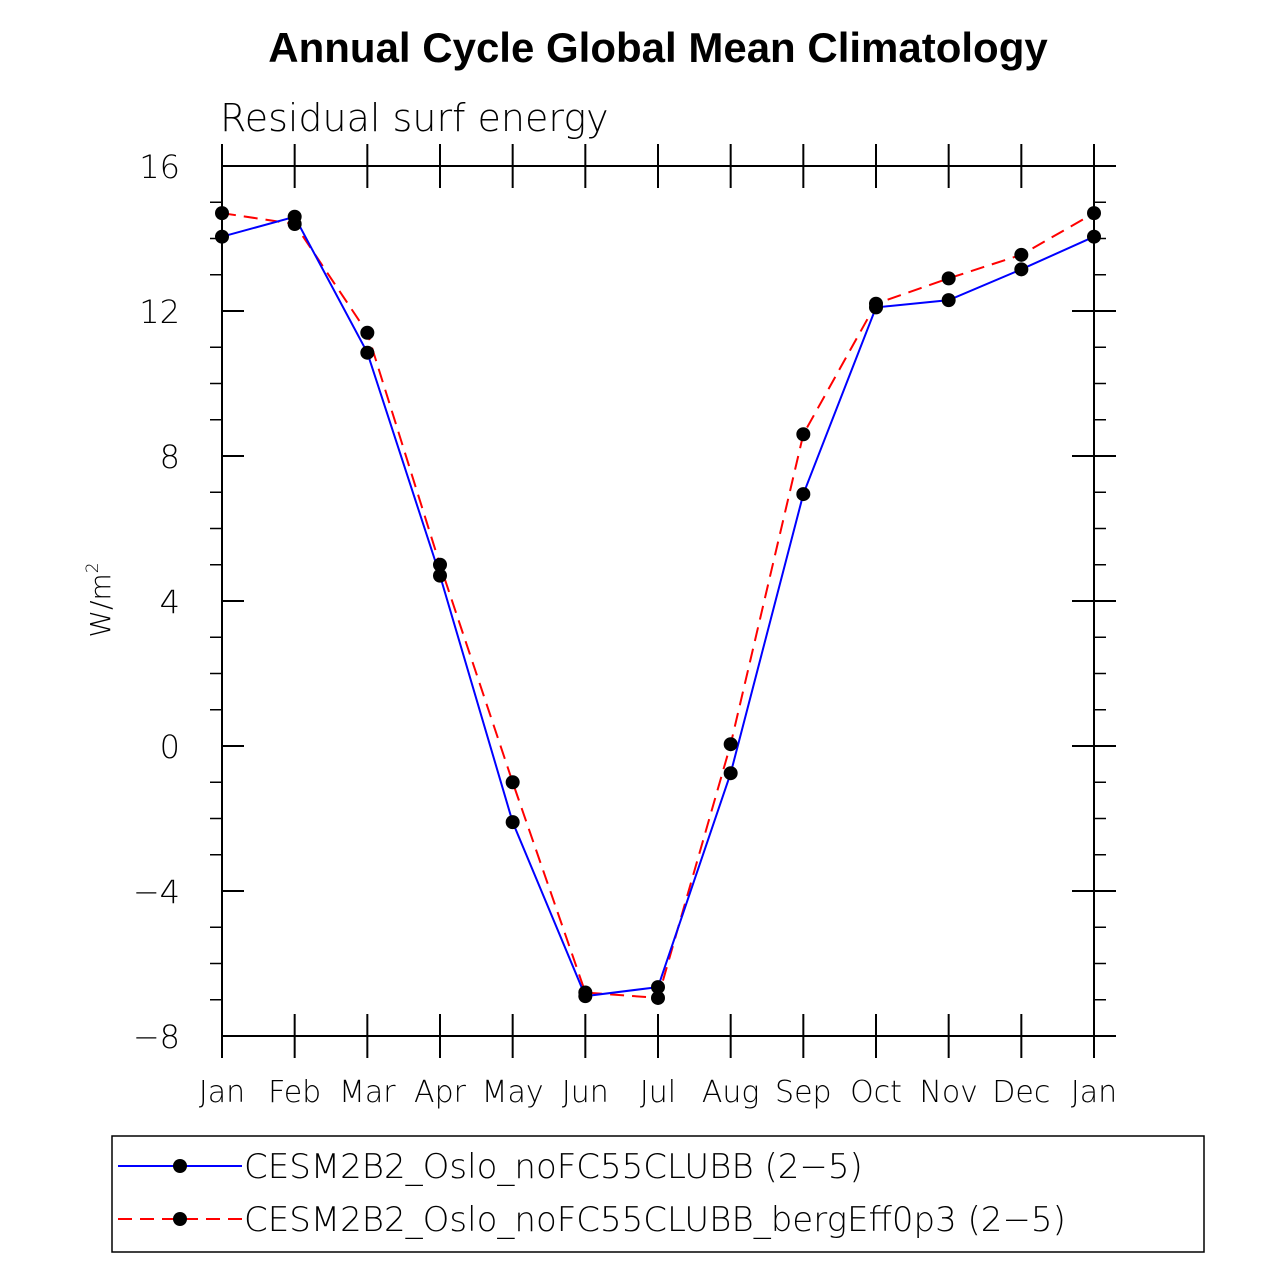 This screenshot has width=1283, height=1283. I want to click on chart-subtitle: Residual surf energy, so click(414, 118).